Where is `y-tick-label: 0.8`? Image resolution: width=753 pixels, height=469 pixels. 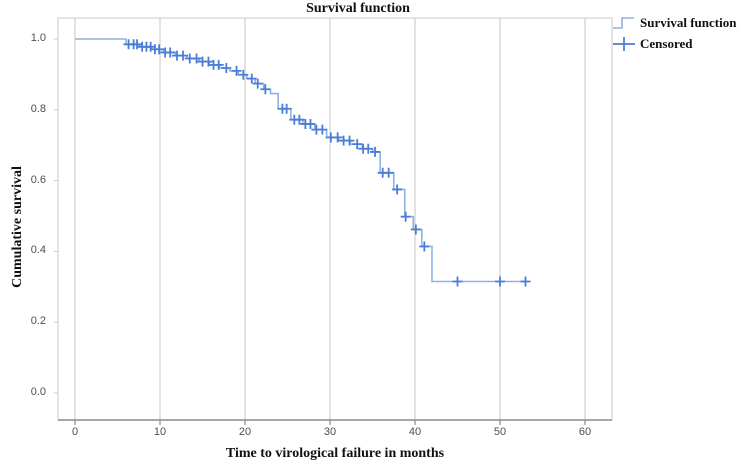 y-tick-label: 0.8 is located at coordinates (38, 108).